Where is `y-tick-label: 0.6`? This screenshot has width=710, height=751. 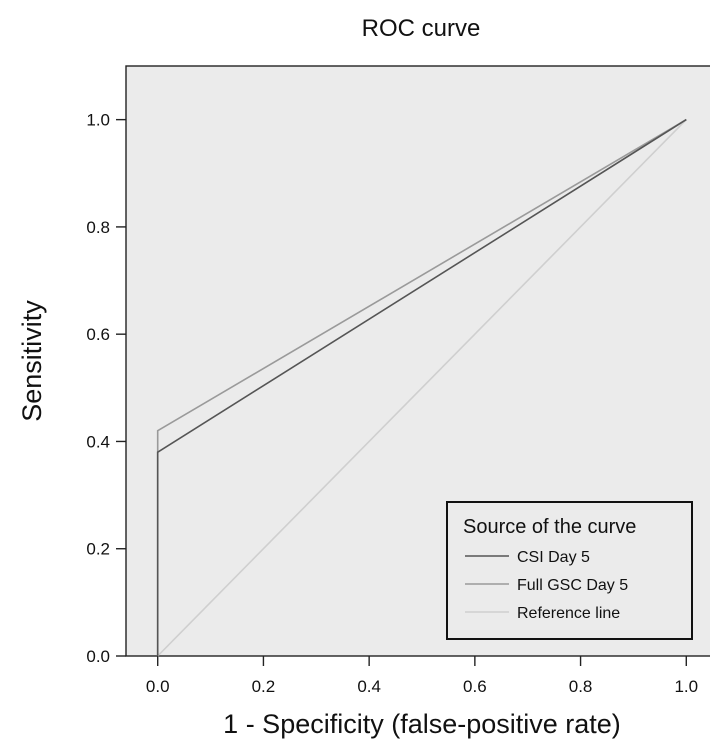
y-tick-label: 0.6 is located at coordinates (98, 334).